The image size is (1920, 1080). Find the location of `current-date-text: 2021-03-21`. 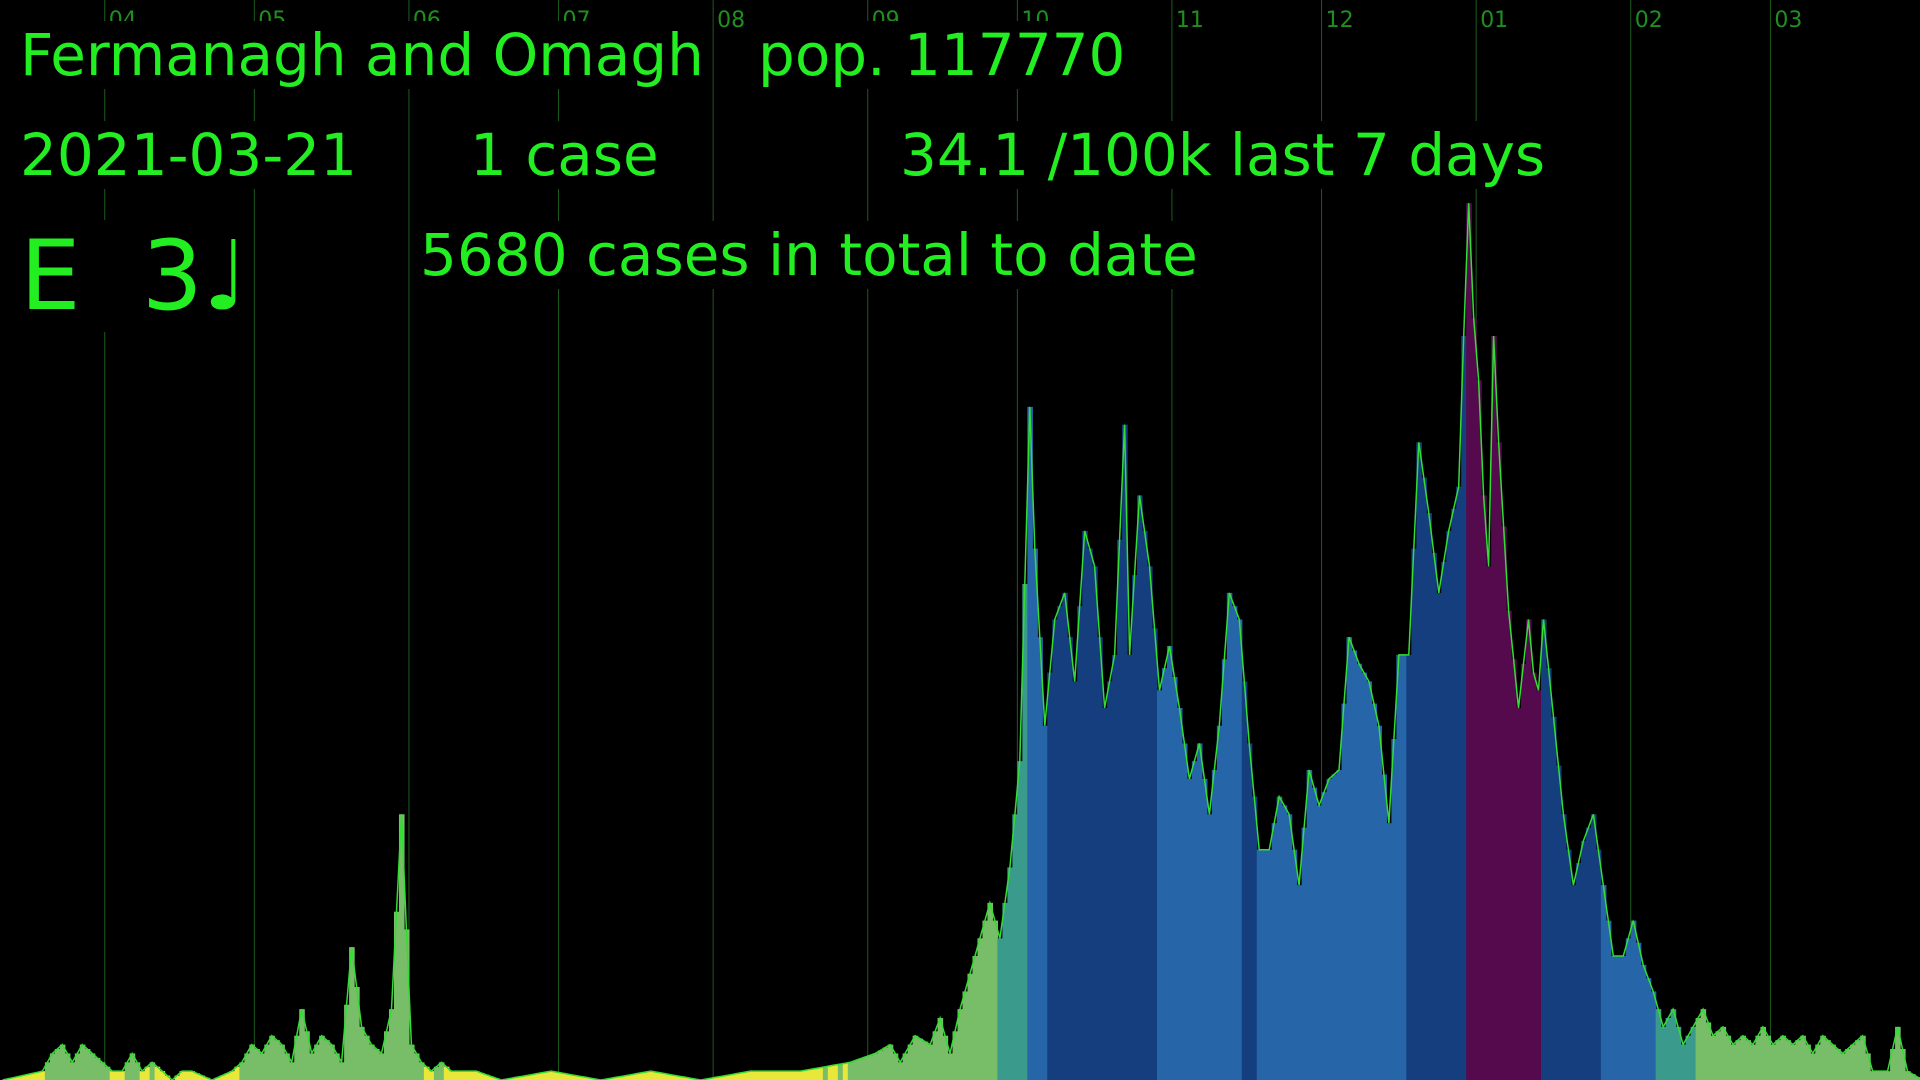

current-date-text: 2021-03-21 is located at coordinates (189, 155).